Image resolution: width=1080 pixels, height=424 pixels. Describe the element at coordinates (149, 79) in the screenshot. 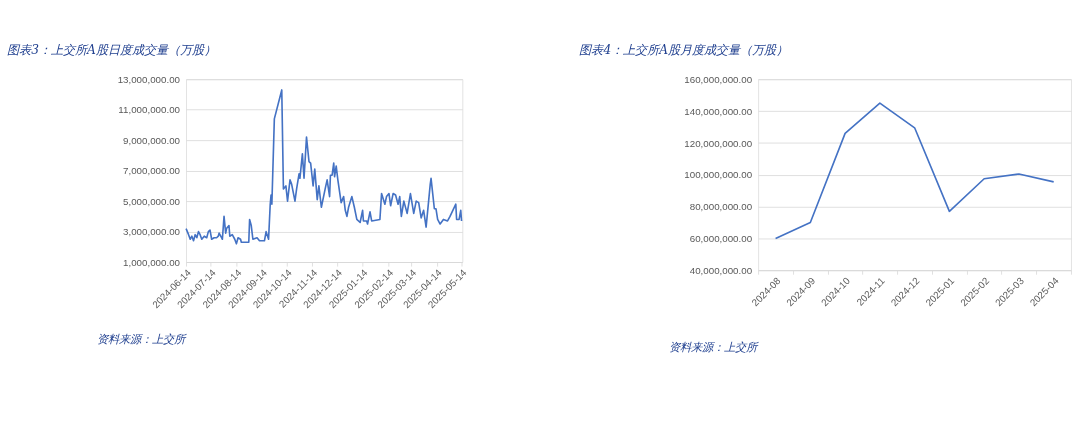

I see `y-tick-label: 13,000,000.00` at that location.